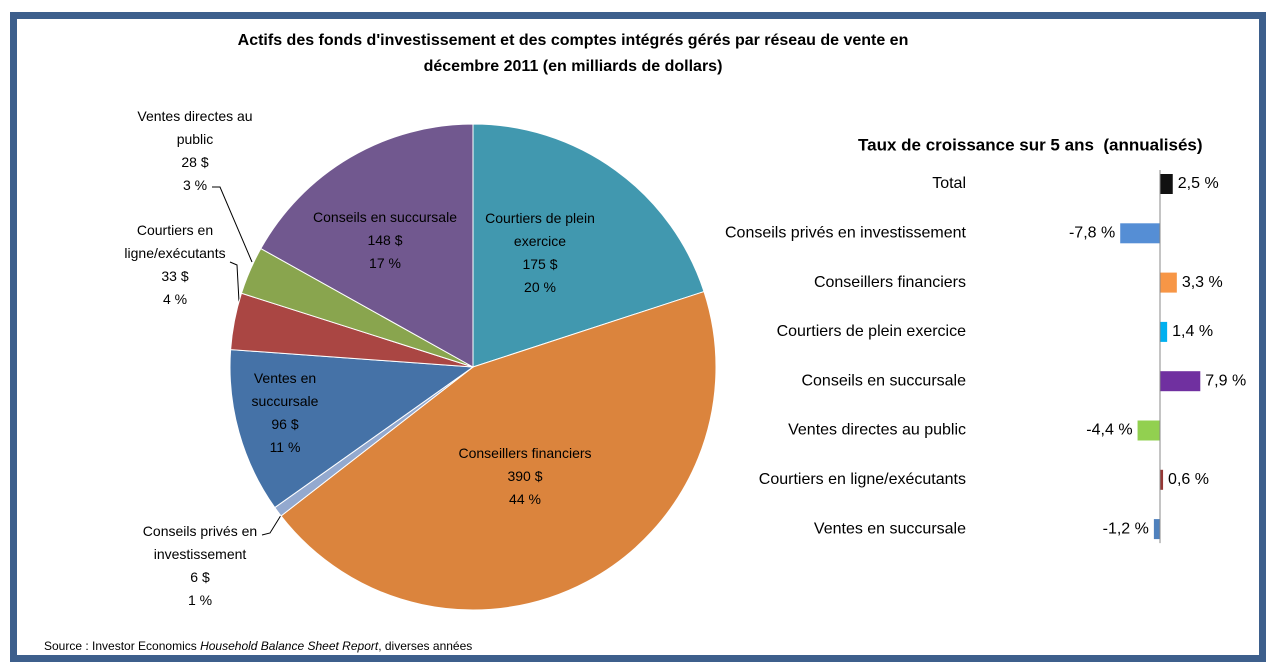  Describe the element at coordinates (289, 646) in the screenshot. I see `source-title: Household Balance Sheet Report` at that location.